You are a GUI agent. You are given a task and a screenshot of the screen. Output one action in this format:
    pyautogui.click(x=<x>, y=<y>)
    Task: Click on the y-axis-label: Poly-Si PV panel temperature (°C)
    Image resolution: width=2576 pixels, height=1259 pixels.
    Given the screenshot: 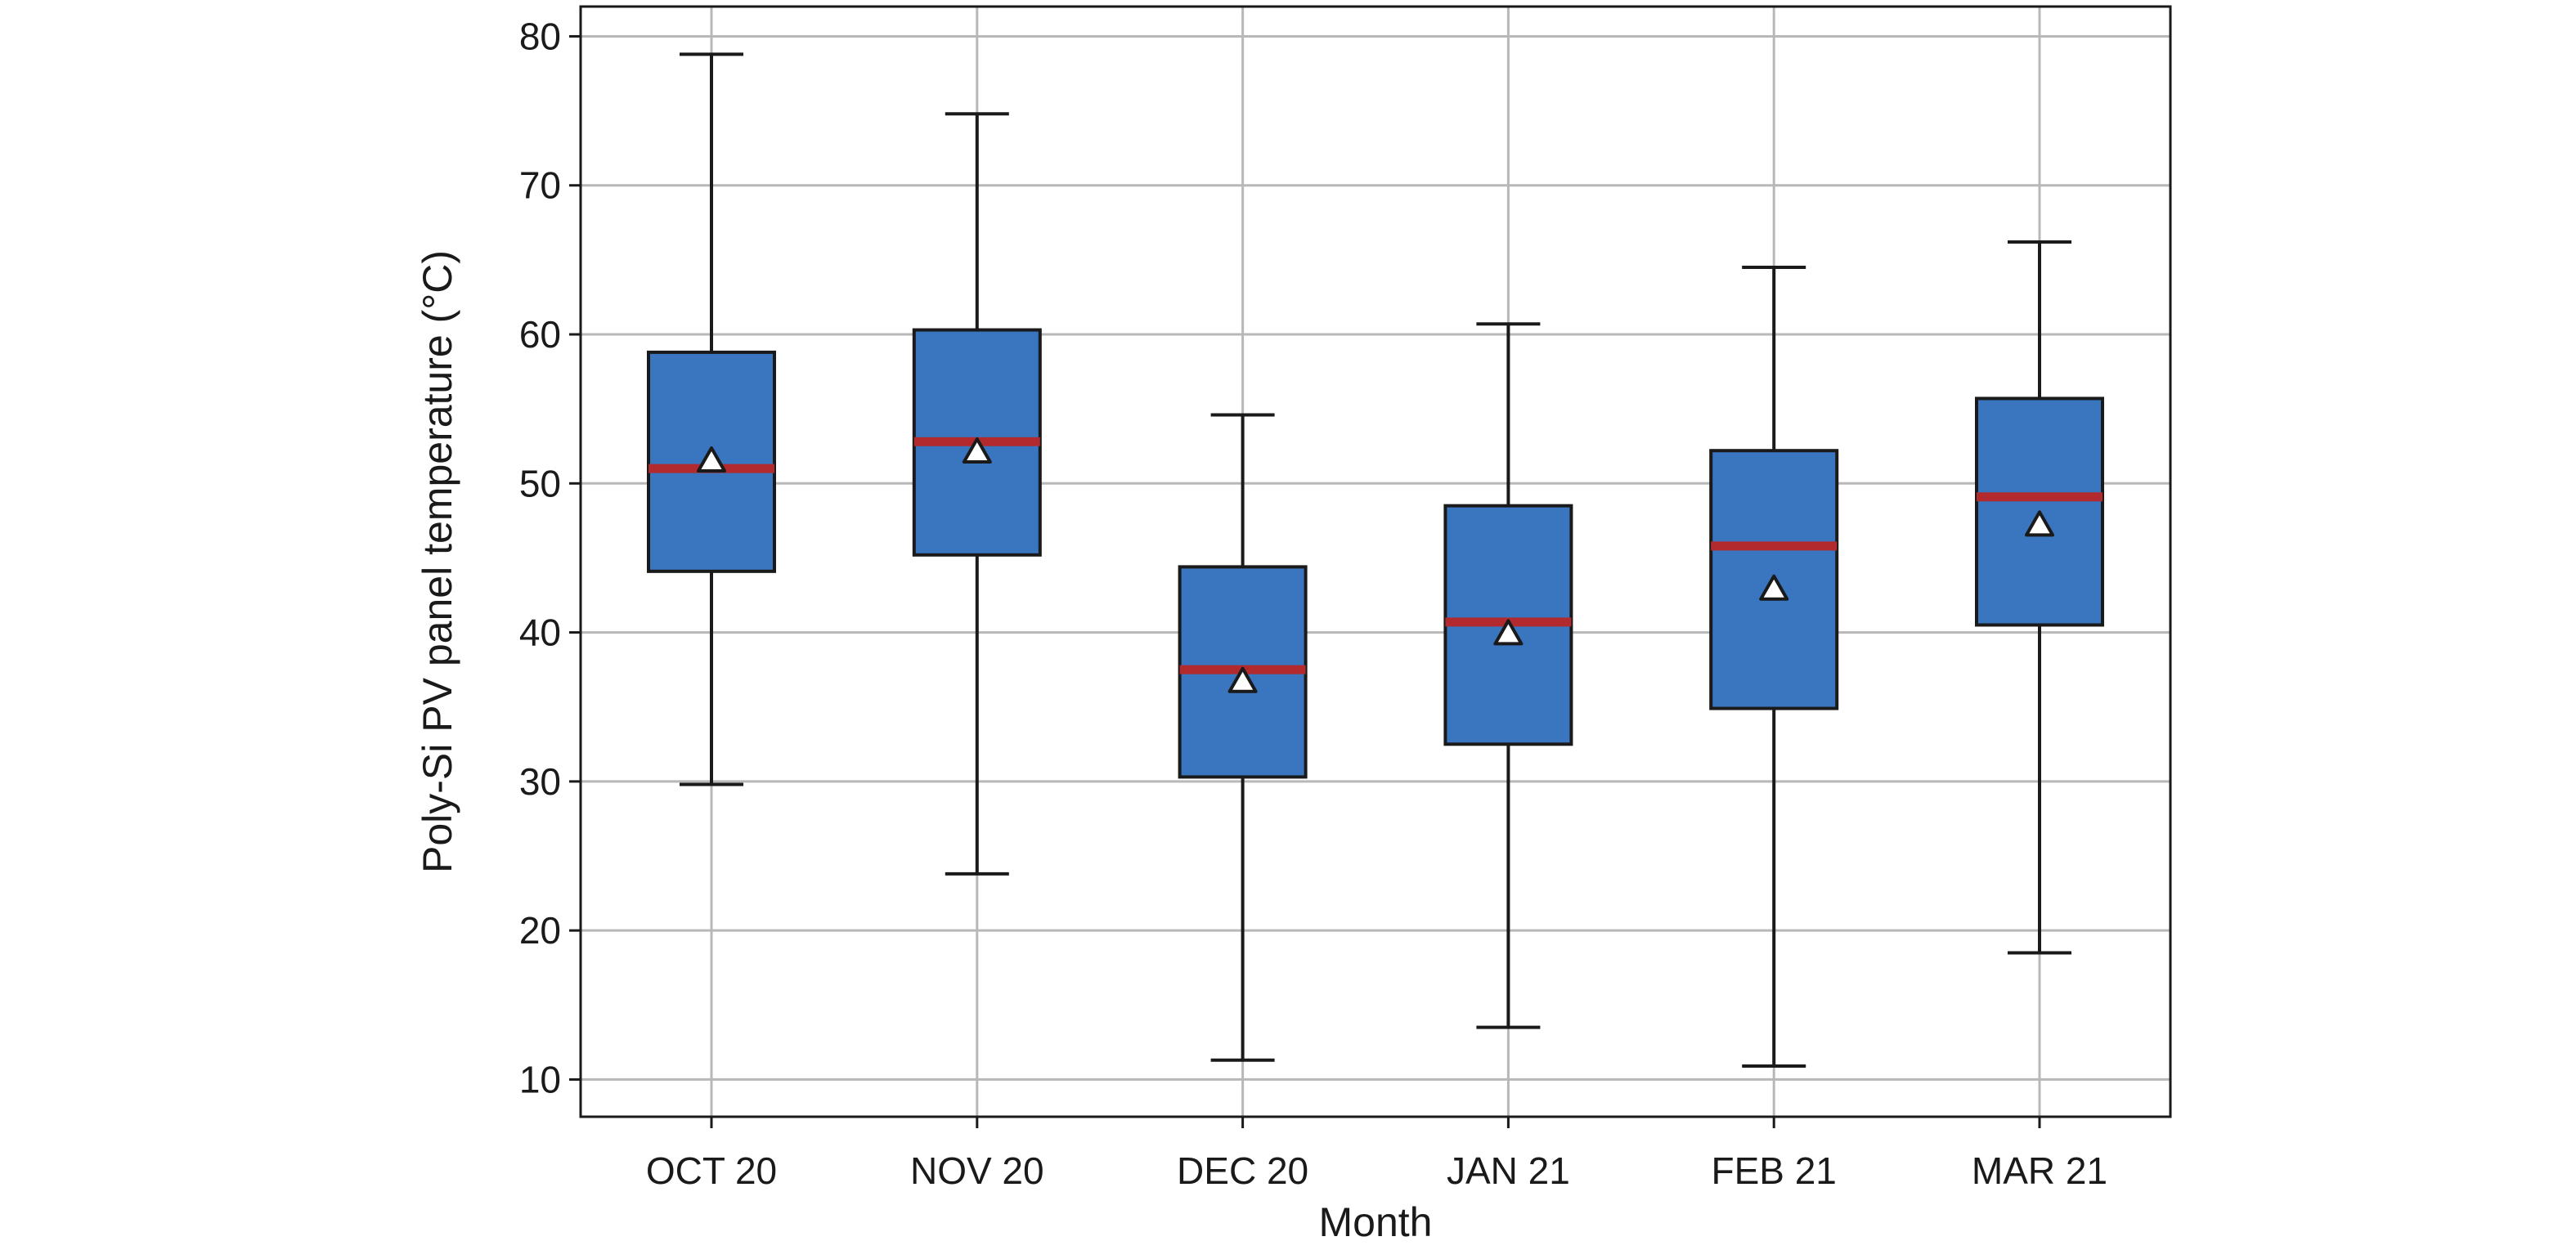 What is the action you would take?
    pyautogui.click(x=437, y=561)
    